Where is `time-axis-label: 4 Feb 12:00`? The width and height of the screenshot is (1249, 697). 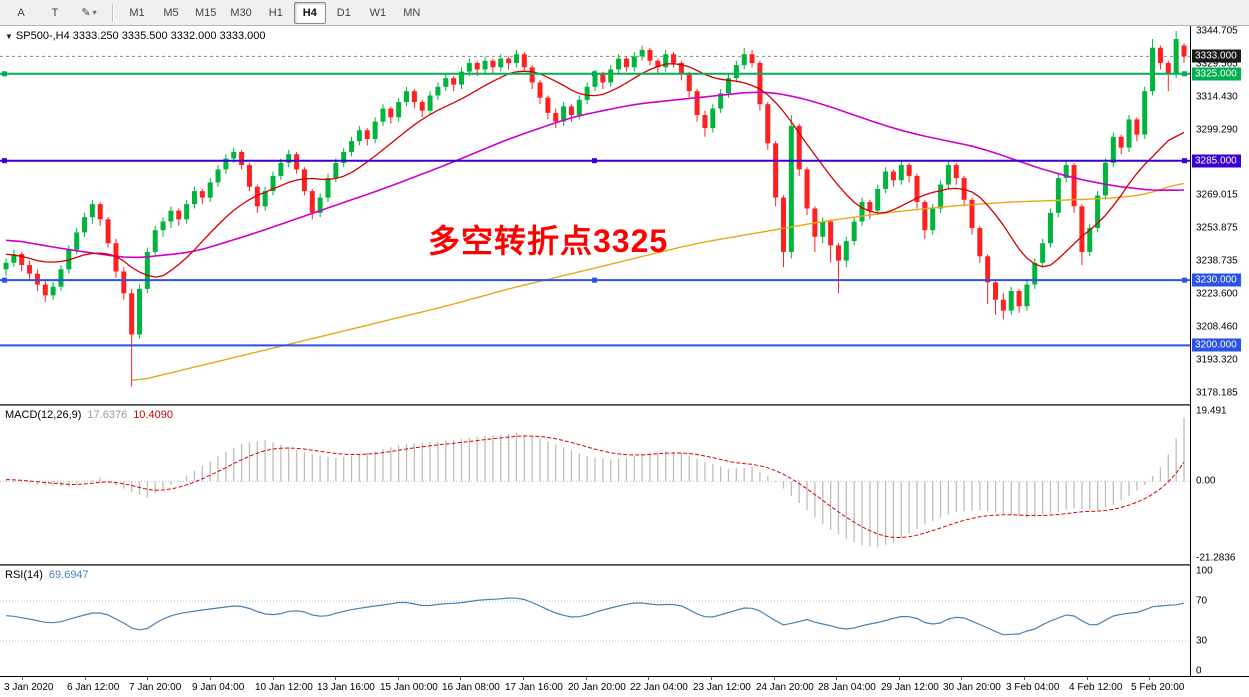 time-axis-label: 4 Feb 12:00 is located at coordinates (1096, 687).